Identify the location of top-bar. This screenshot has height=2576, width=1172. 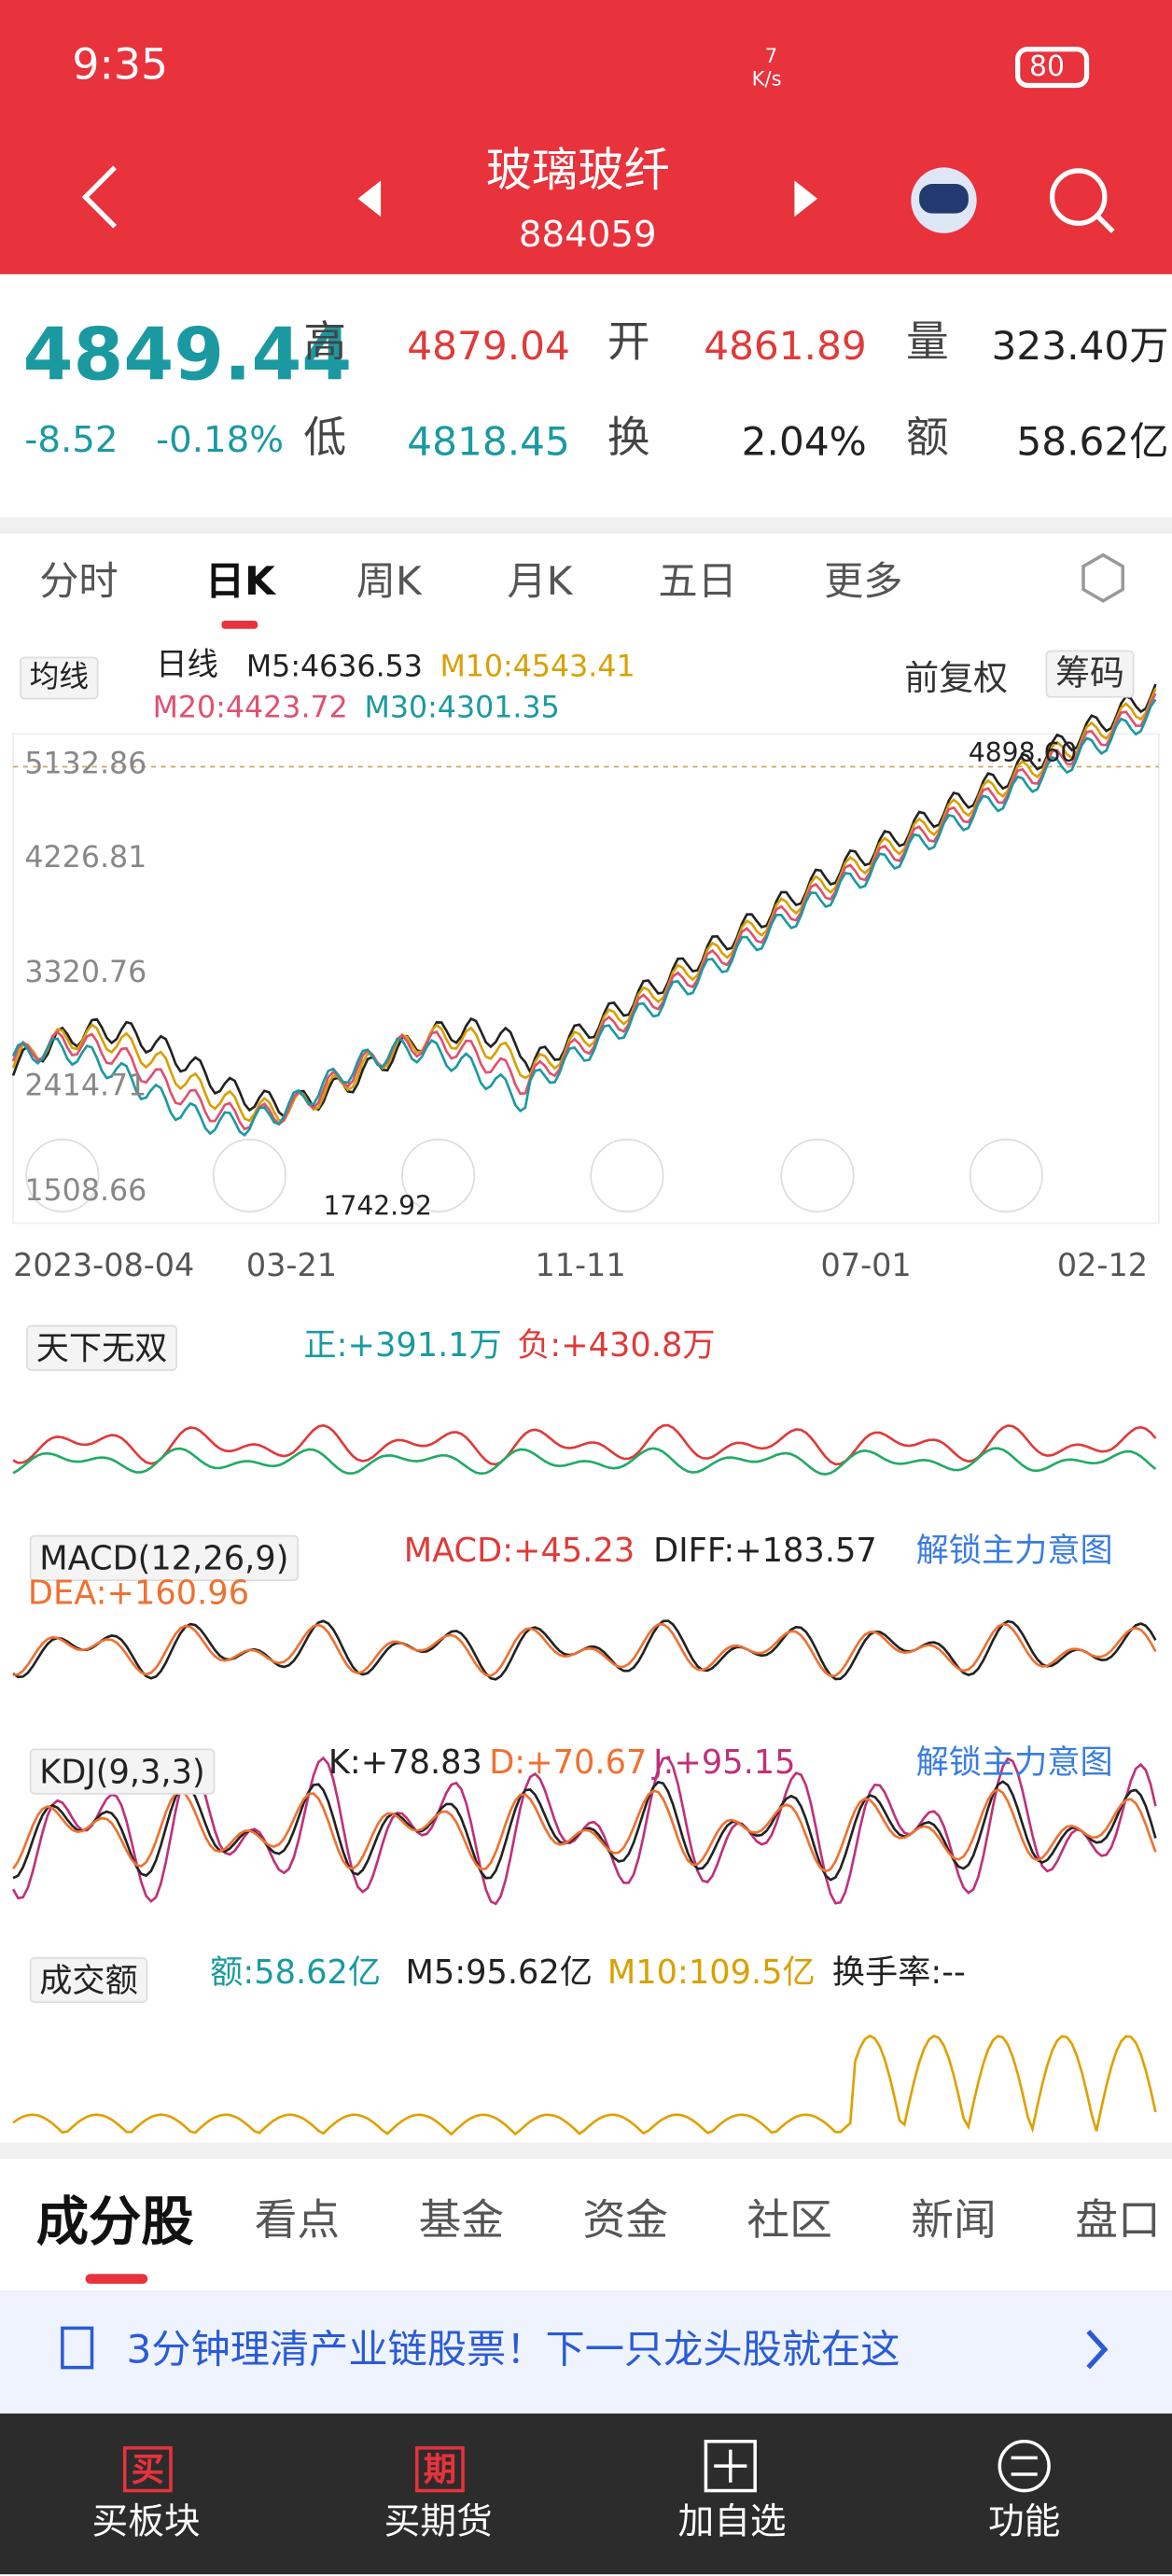
(586, 137).